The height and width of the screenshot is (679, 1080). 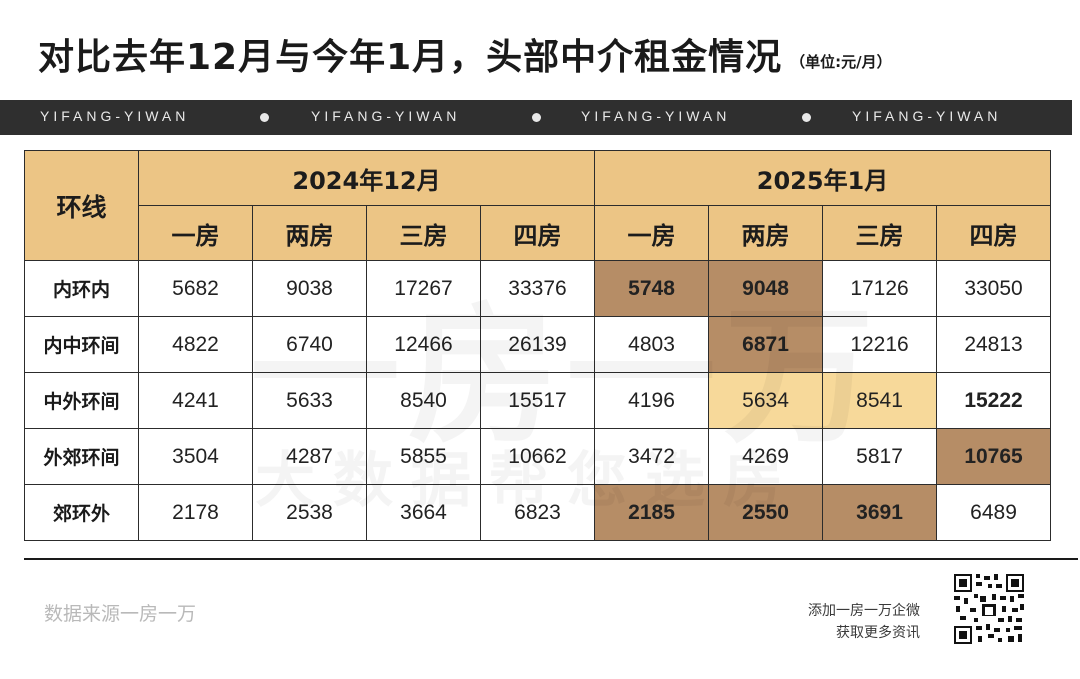 What do you see at coordinates (994, 344) in the screenshot?
I see `rent-cell: 24813` at bounding box center [994, 344].